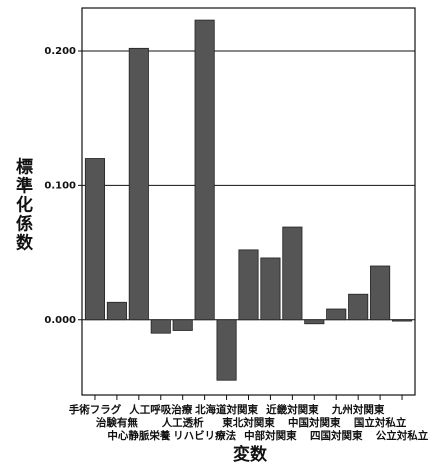 This screenshot has width=442, height=467. Describe the element at coordinates (336, 435) in the screenshot. I see `x-tick-label: 四国対関東` at that location.